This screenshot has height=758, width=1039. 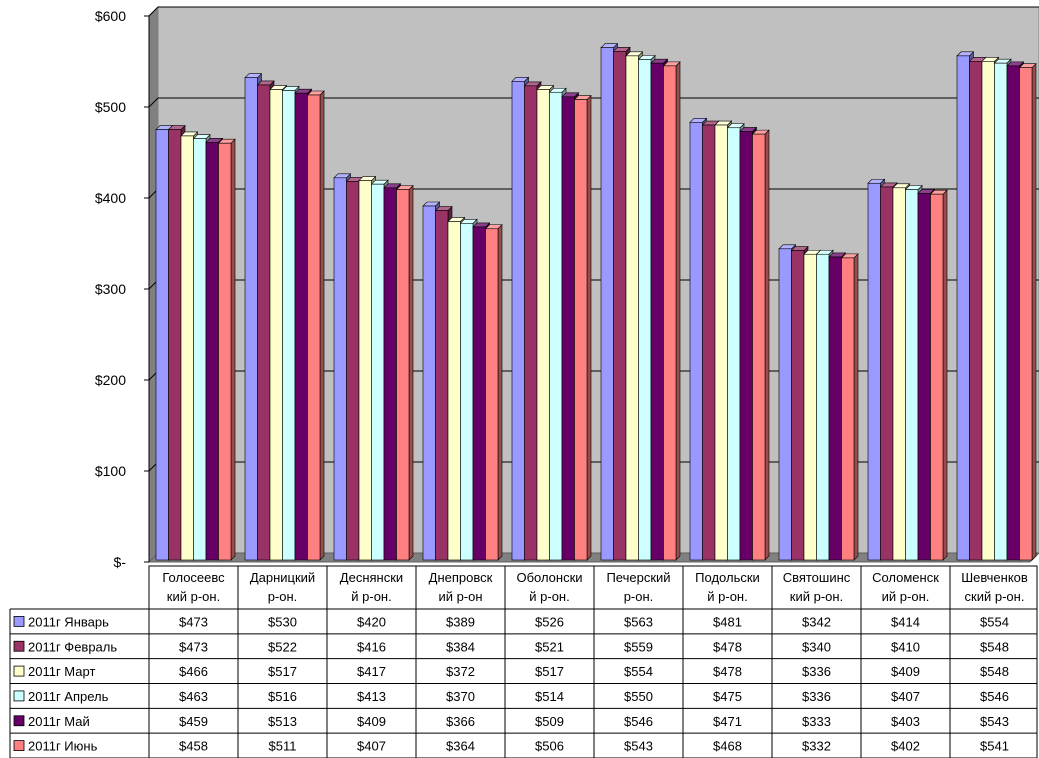 What do you see at coordinates (193, 696) in the screenshot?
I see `data-label: $463` at bounding box center [193, 696].